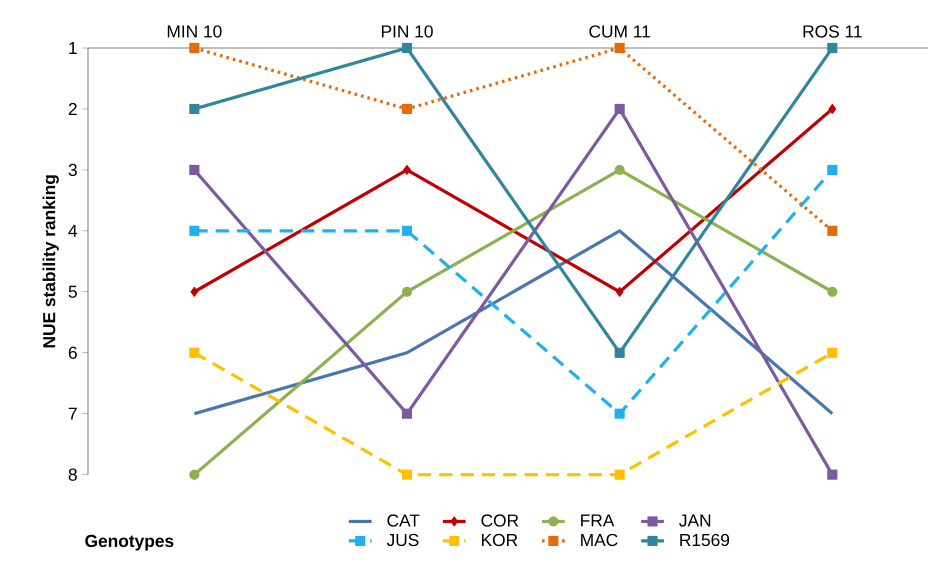 The height and width of the screenshot is (573, 928). Describe the element at coordinates (129, 542) in the screenshot. I see `legend-title: Genotypes` at that location.